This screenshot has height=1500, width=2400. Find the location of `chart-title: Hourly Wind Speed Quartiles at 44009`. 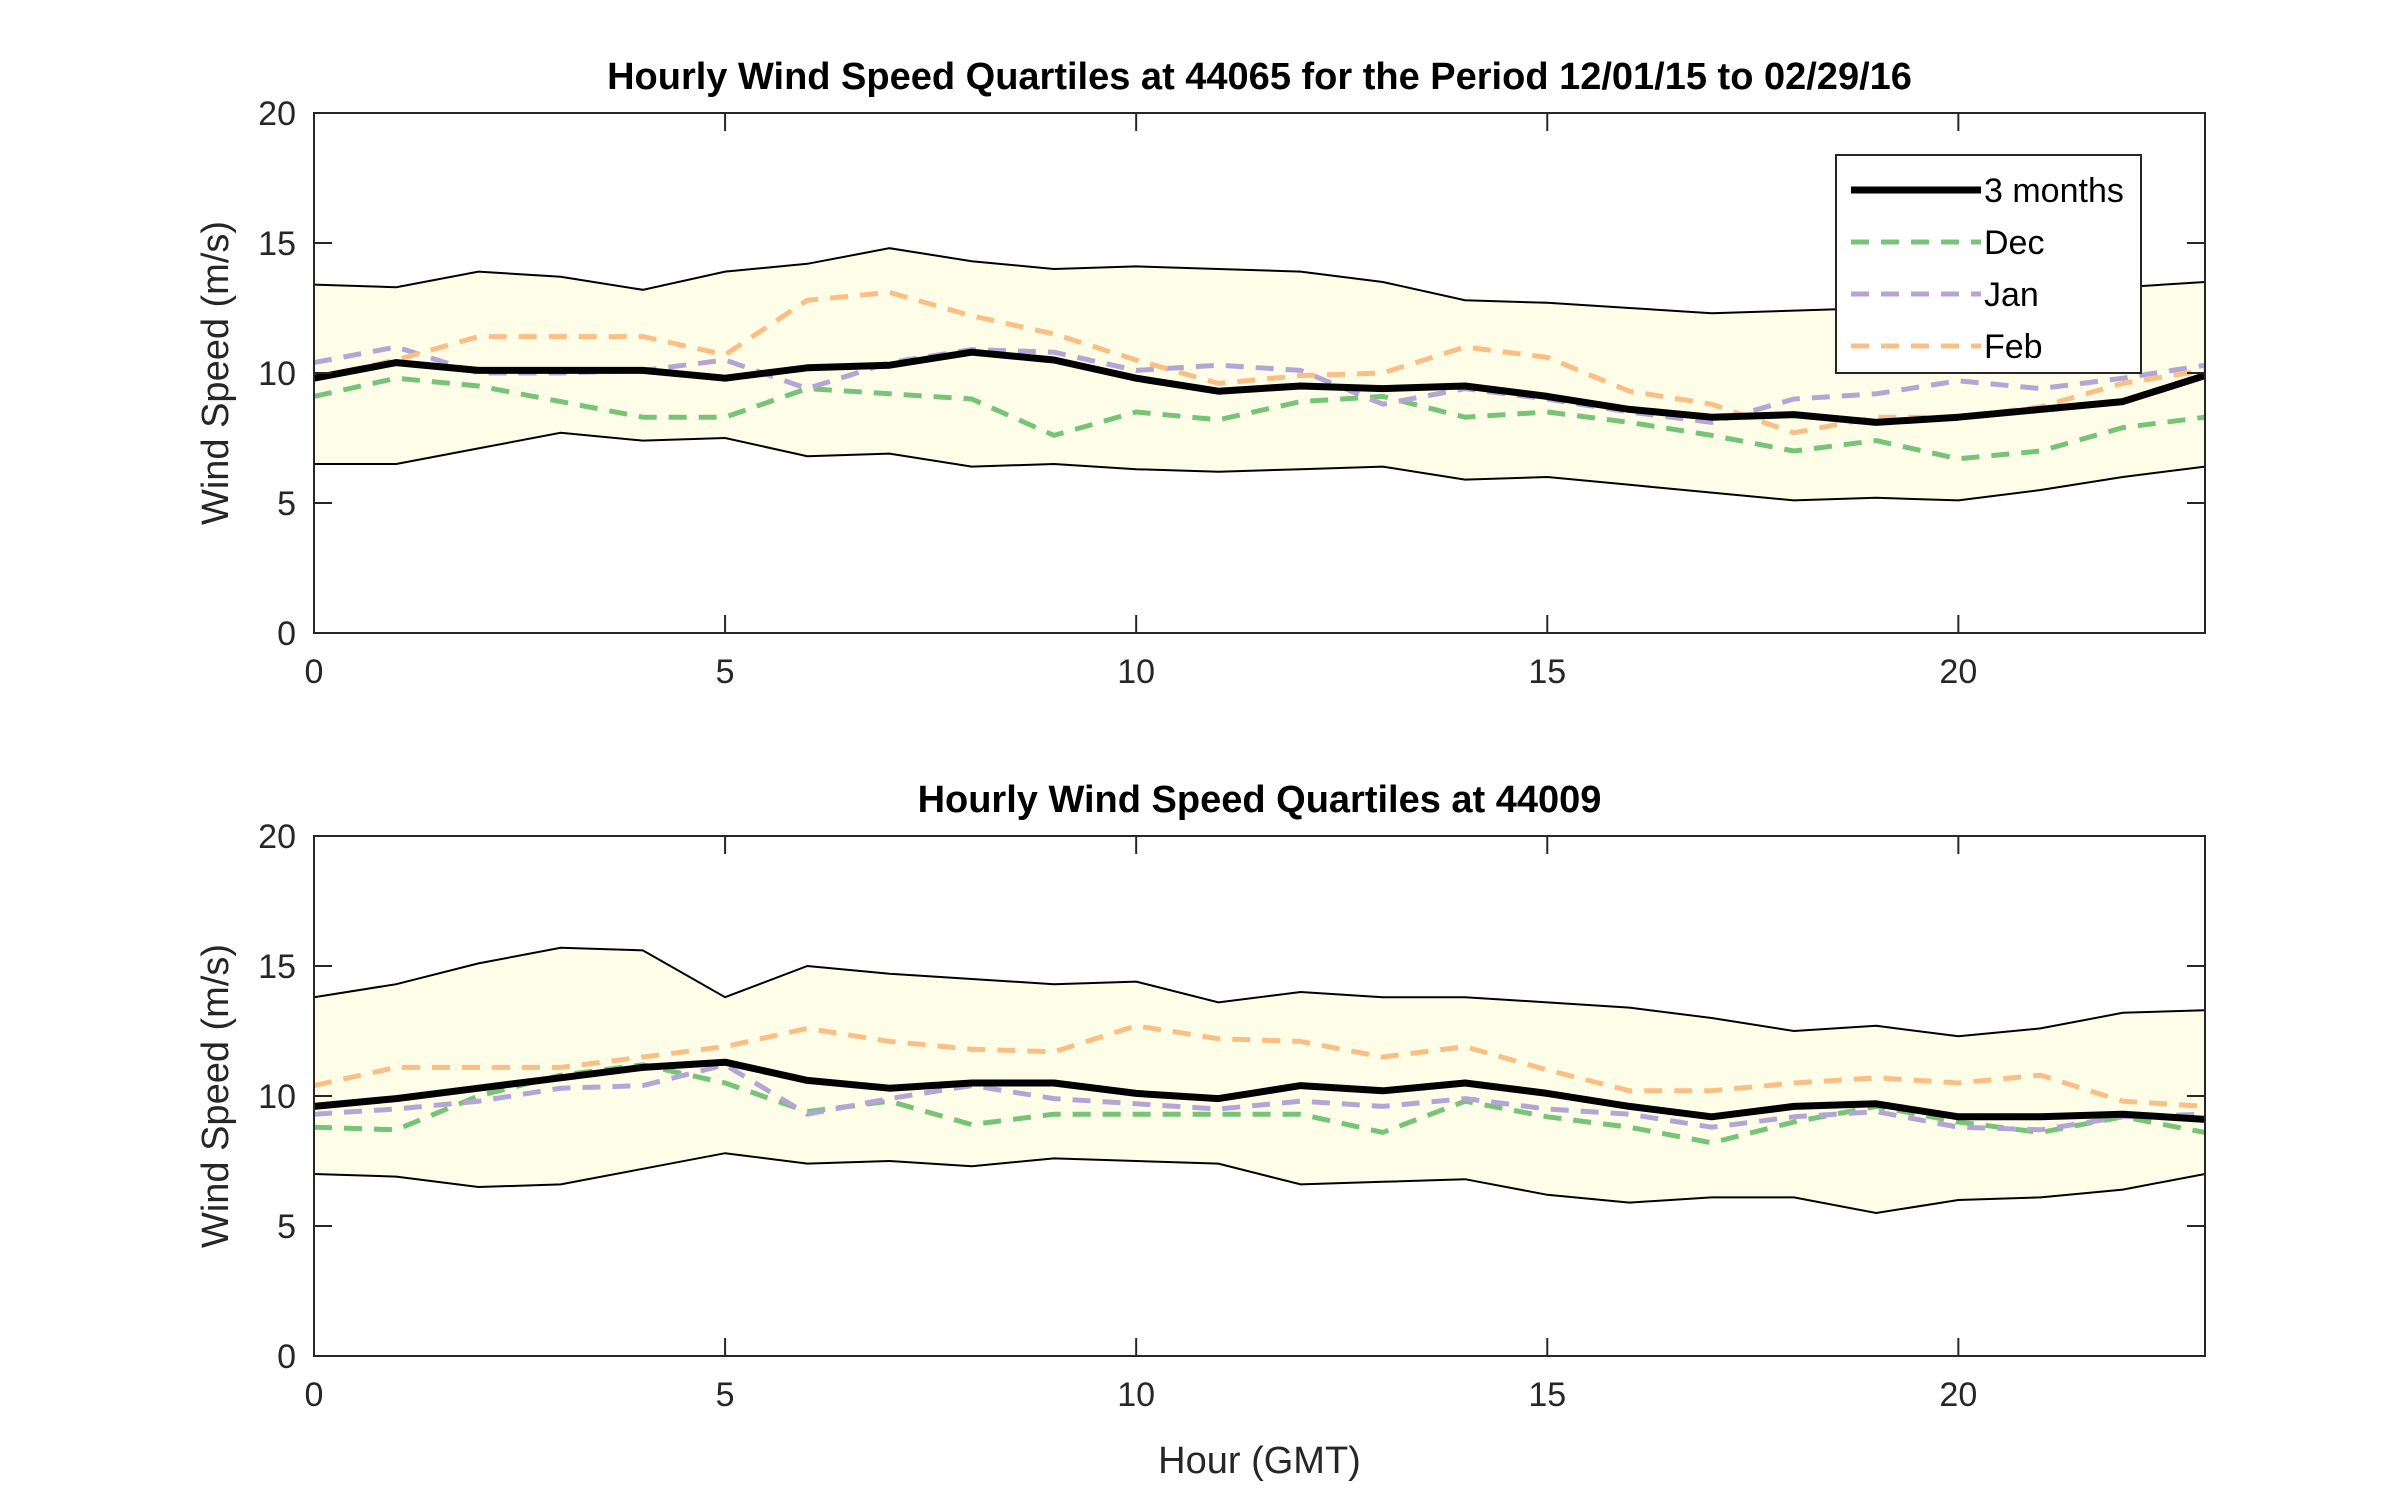

chart-title: Hourly Wind Speed Quartiles at 44009 is located at coordinates (1260, 800).